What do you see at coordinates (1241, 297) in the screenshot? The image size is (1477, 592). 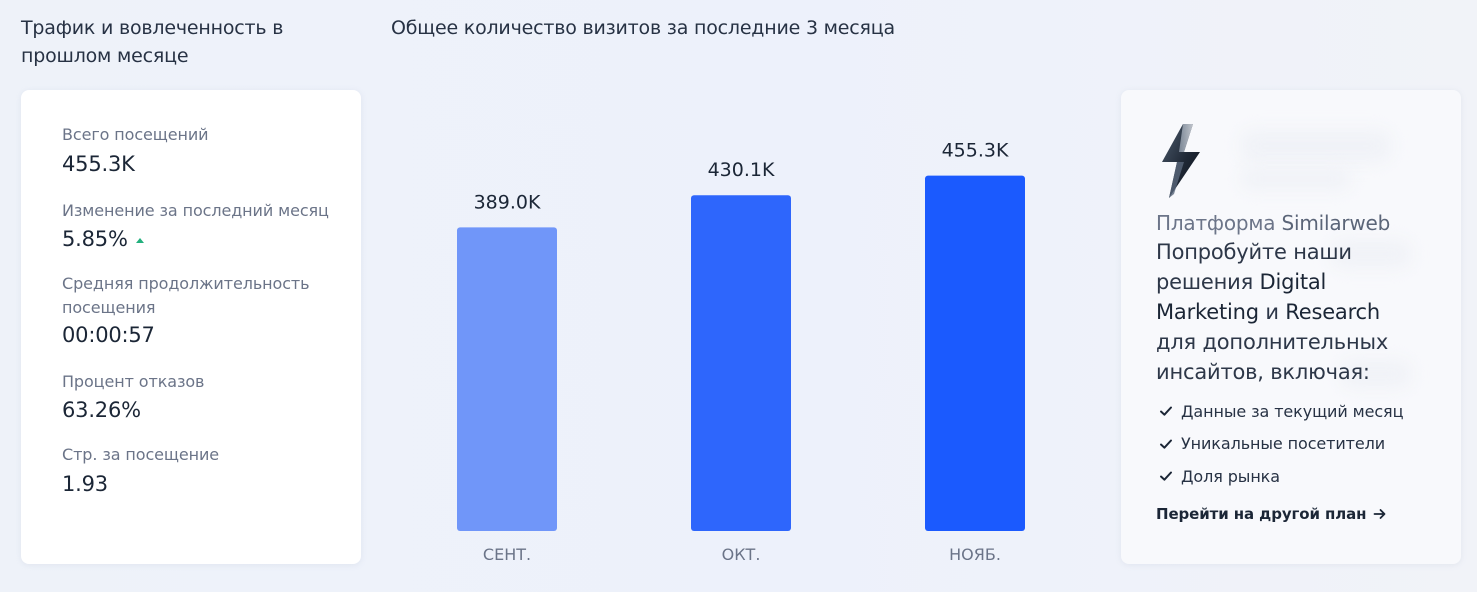 I see `digital-marketing-highlight: Digital Marketing` at bounding box center [1241, 297].